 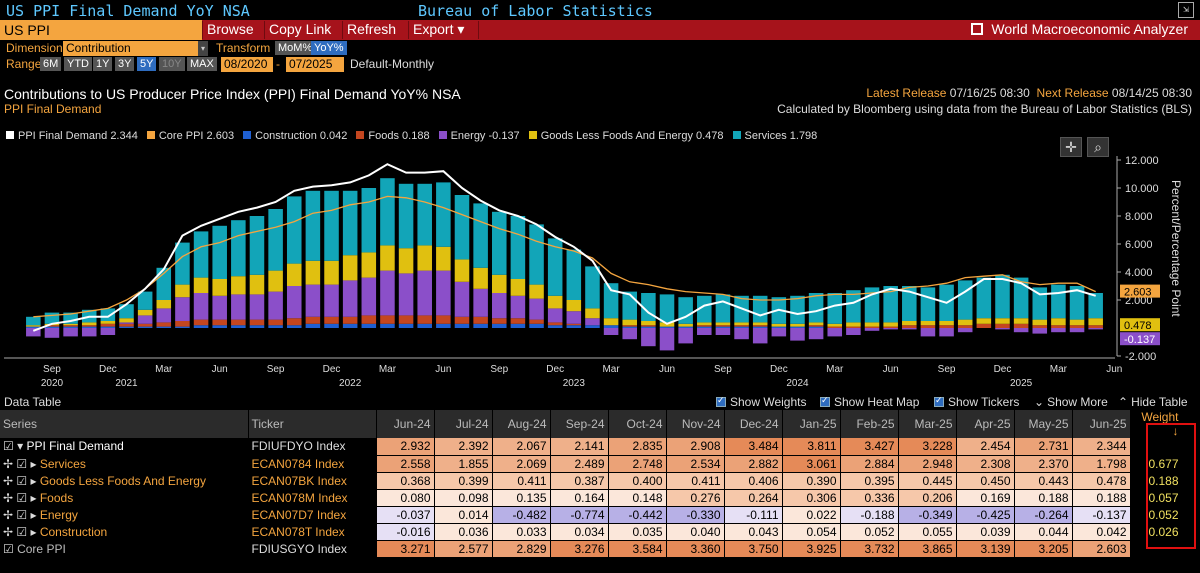 I want to click on ticker-cell: ECAN0784 Index, so click(x=312, y=464).